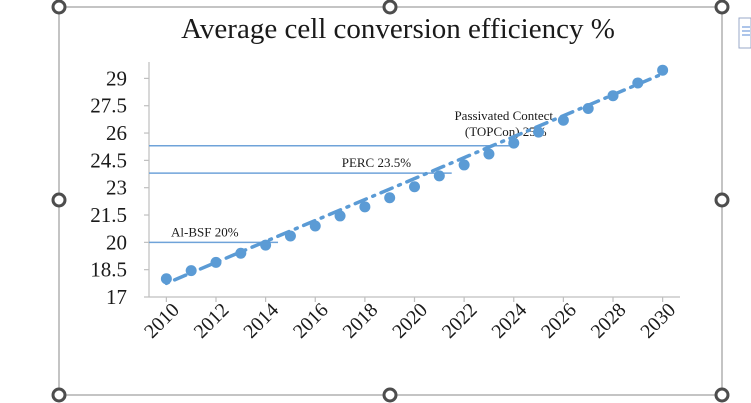 Image resolution: width=751 pixels, height=403 pixels. I want to click on y-tick-label: 24.5, so click(108, 160).